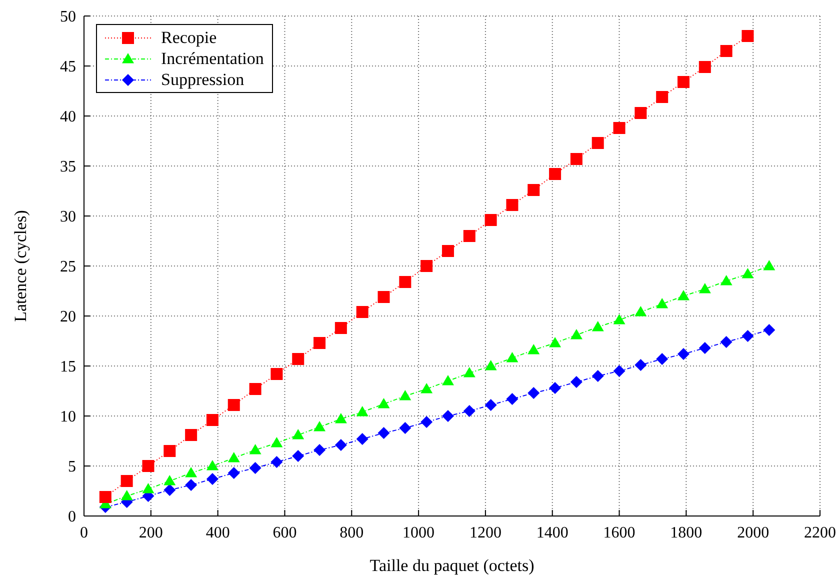 This screenshot has width=840, height=583. I want to click on y-tick-label: 40, so click(68, 117).